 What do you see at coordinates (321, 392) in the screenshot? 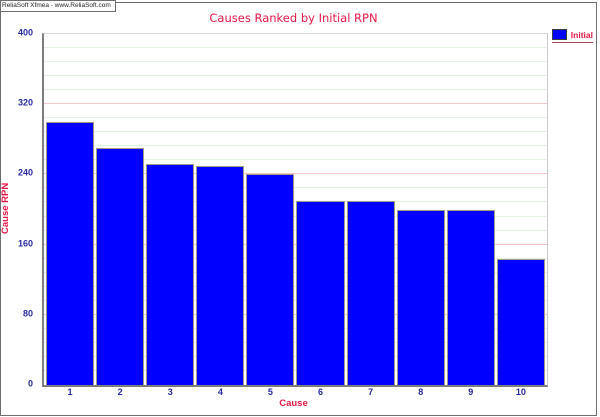
I see `x-tick-label: 6` at bounding box center [321, 392].